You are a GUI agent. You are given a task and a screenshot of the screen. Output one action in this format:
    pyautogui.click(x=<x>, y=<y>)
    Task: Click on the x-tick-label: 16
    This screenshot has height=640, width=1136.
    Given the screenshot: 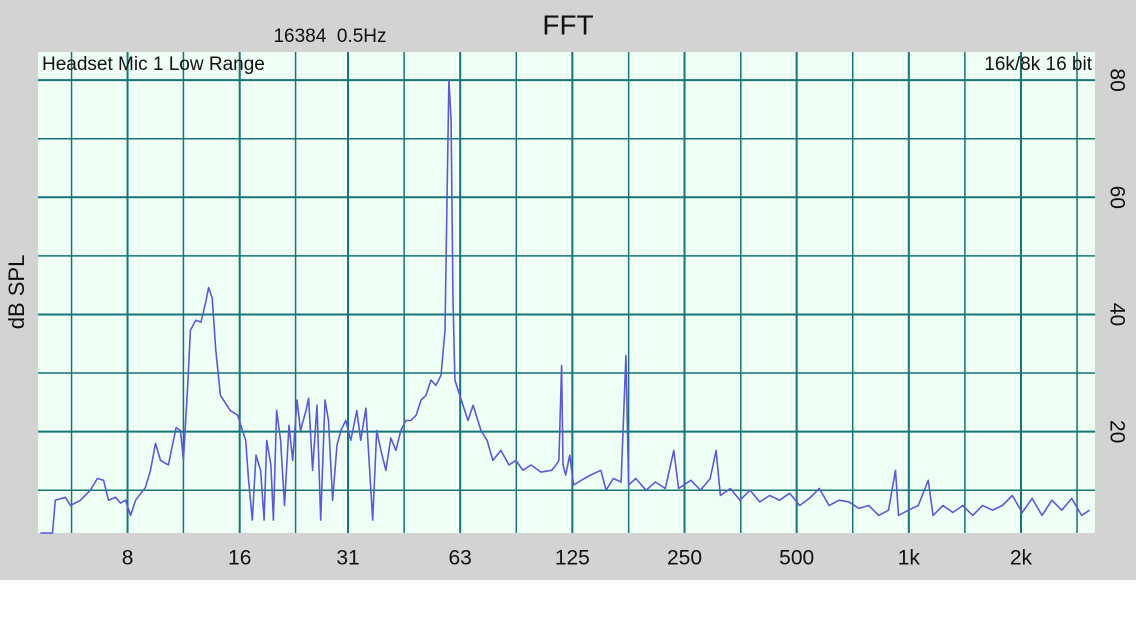 What is the action you would take?
    pyautogui.click(x=239, y=558)
    